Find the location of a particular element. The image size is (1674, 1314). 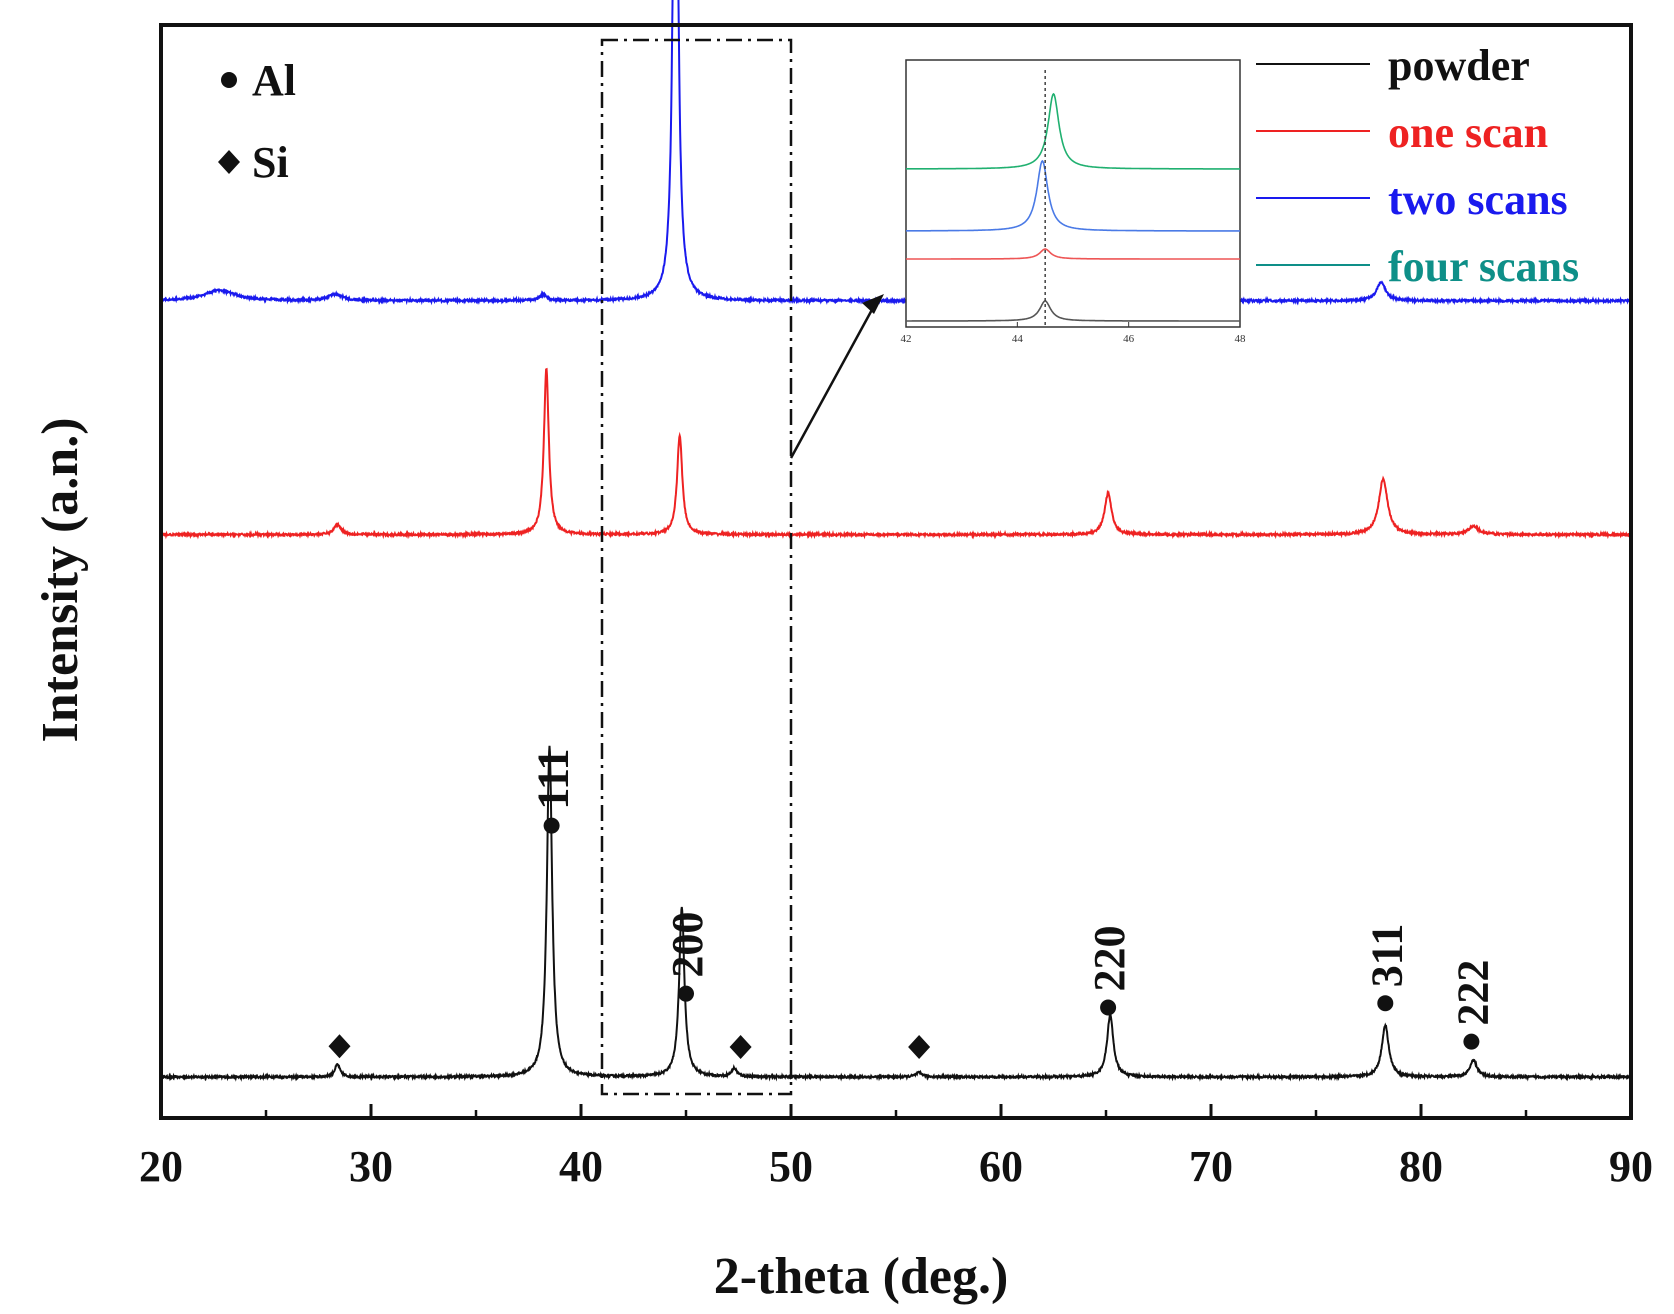

x-tick-label-30: 30 is located at coordinates (371, 1166).